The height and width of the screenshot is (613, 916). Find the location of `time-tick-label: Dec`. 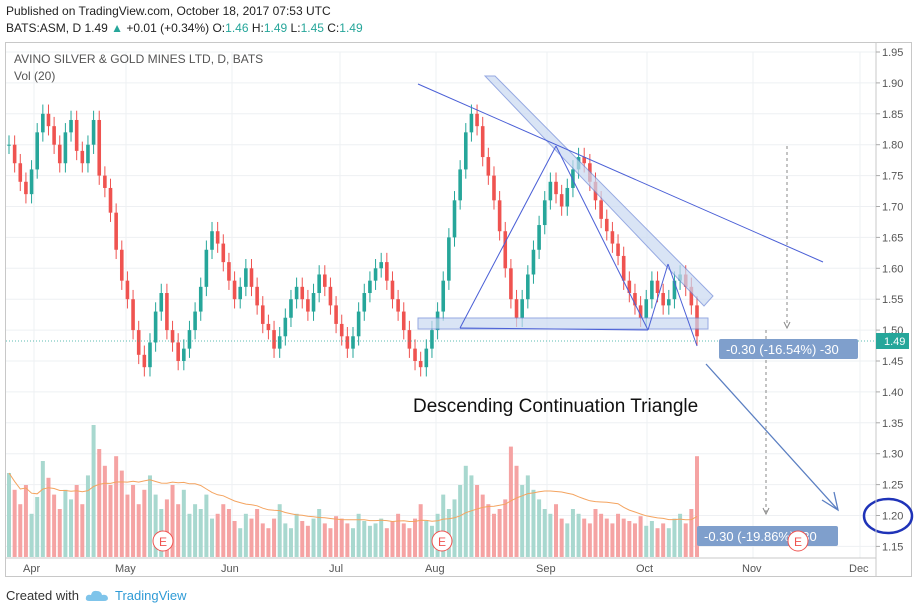

time-tick-label: Dec is located at coordinates (859, 569).